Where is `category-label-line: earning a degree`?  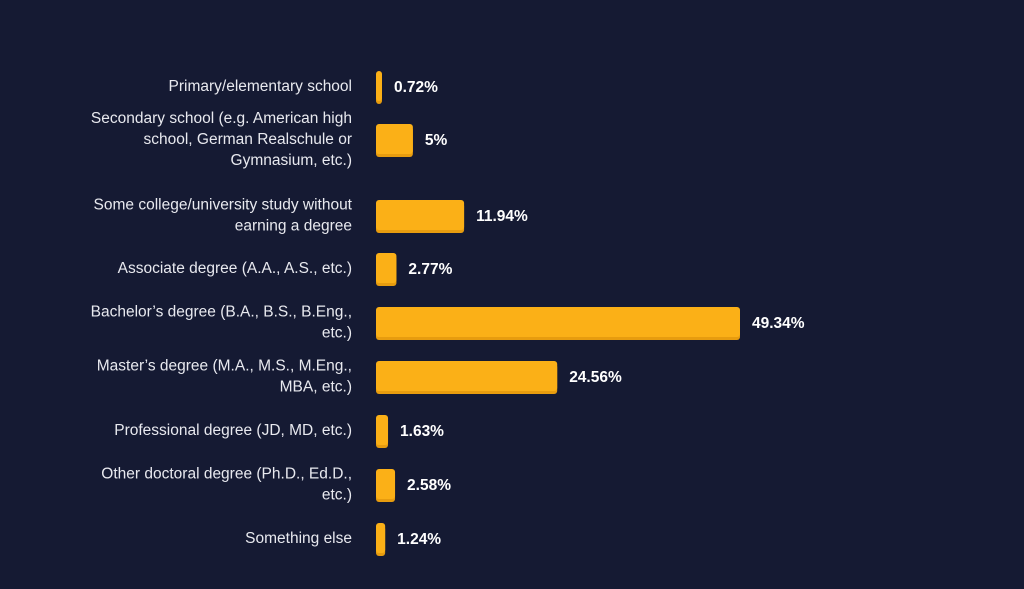
category-label-line: earning a degree is located at coordinates (293, 226).